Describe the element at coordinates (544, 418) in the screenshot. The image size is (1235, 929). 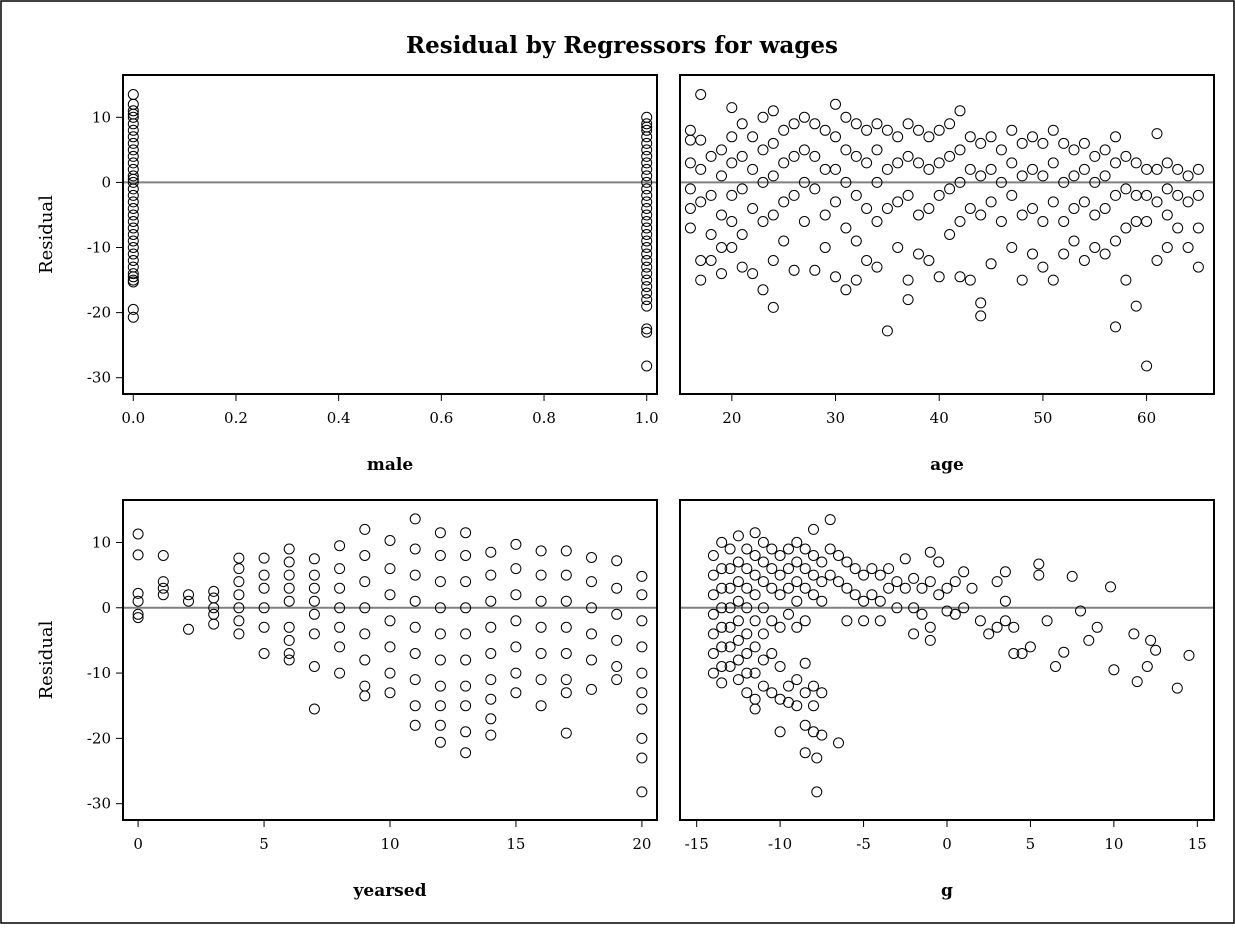
I see `x-tick-label: 0.8` at that location.